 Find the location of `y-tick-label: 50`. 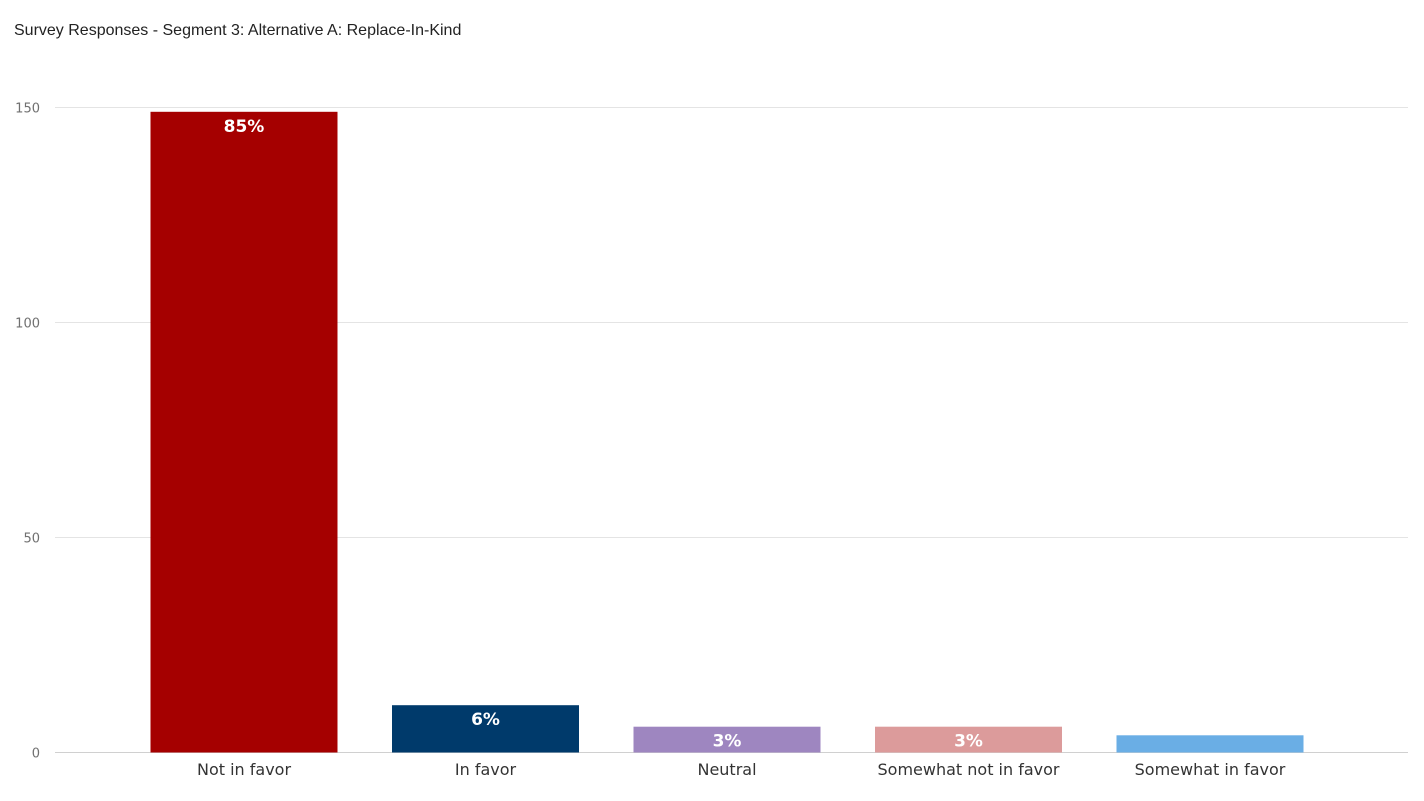

y-tick-label: 50 is located at coordinates (31, 539).